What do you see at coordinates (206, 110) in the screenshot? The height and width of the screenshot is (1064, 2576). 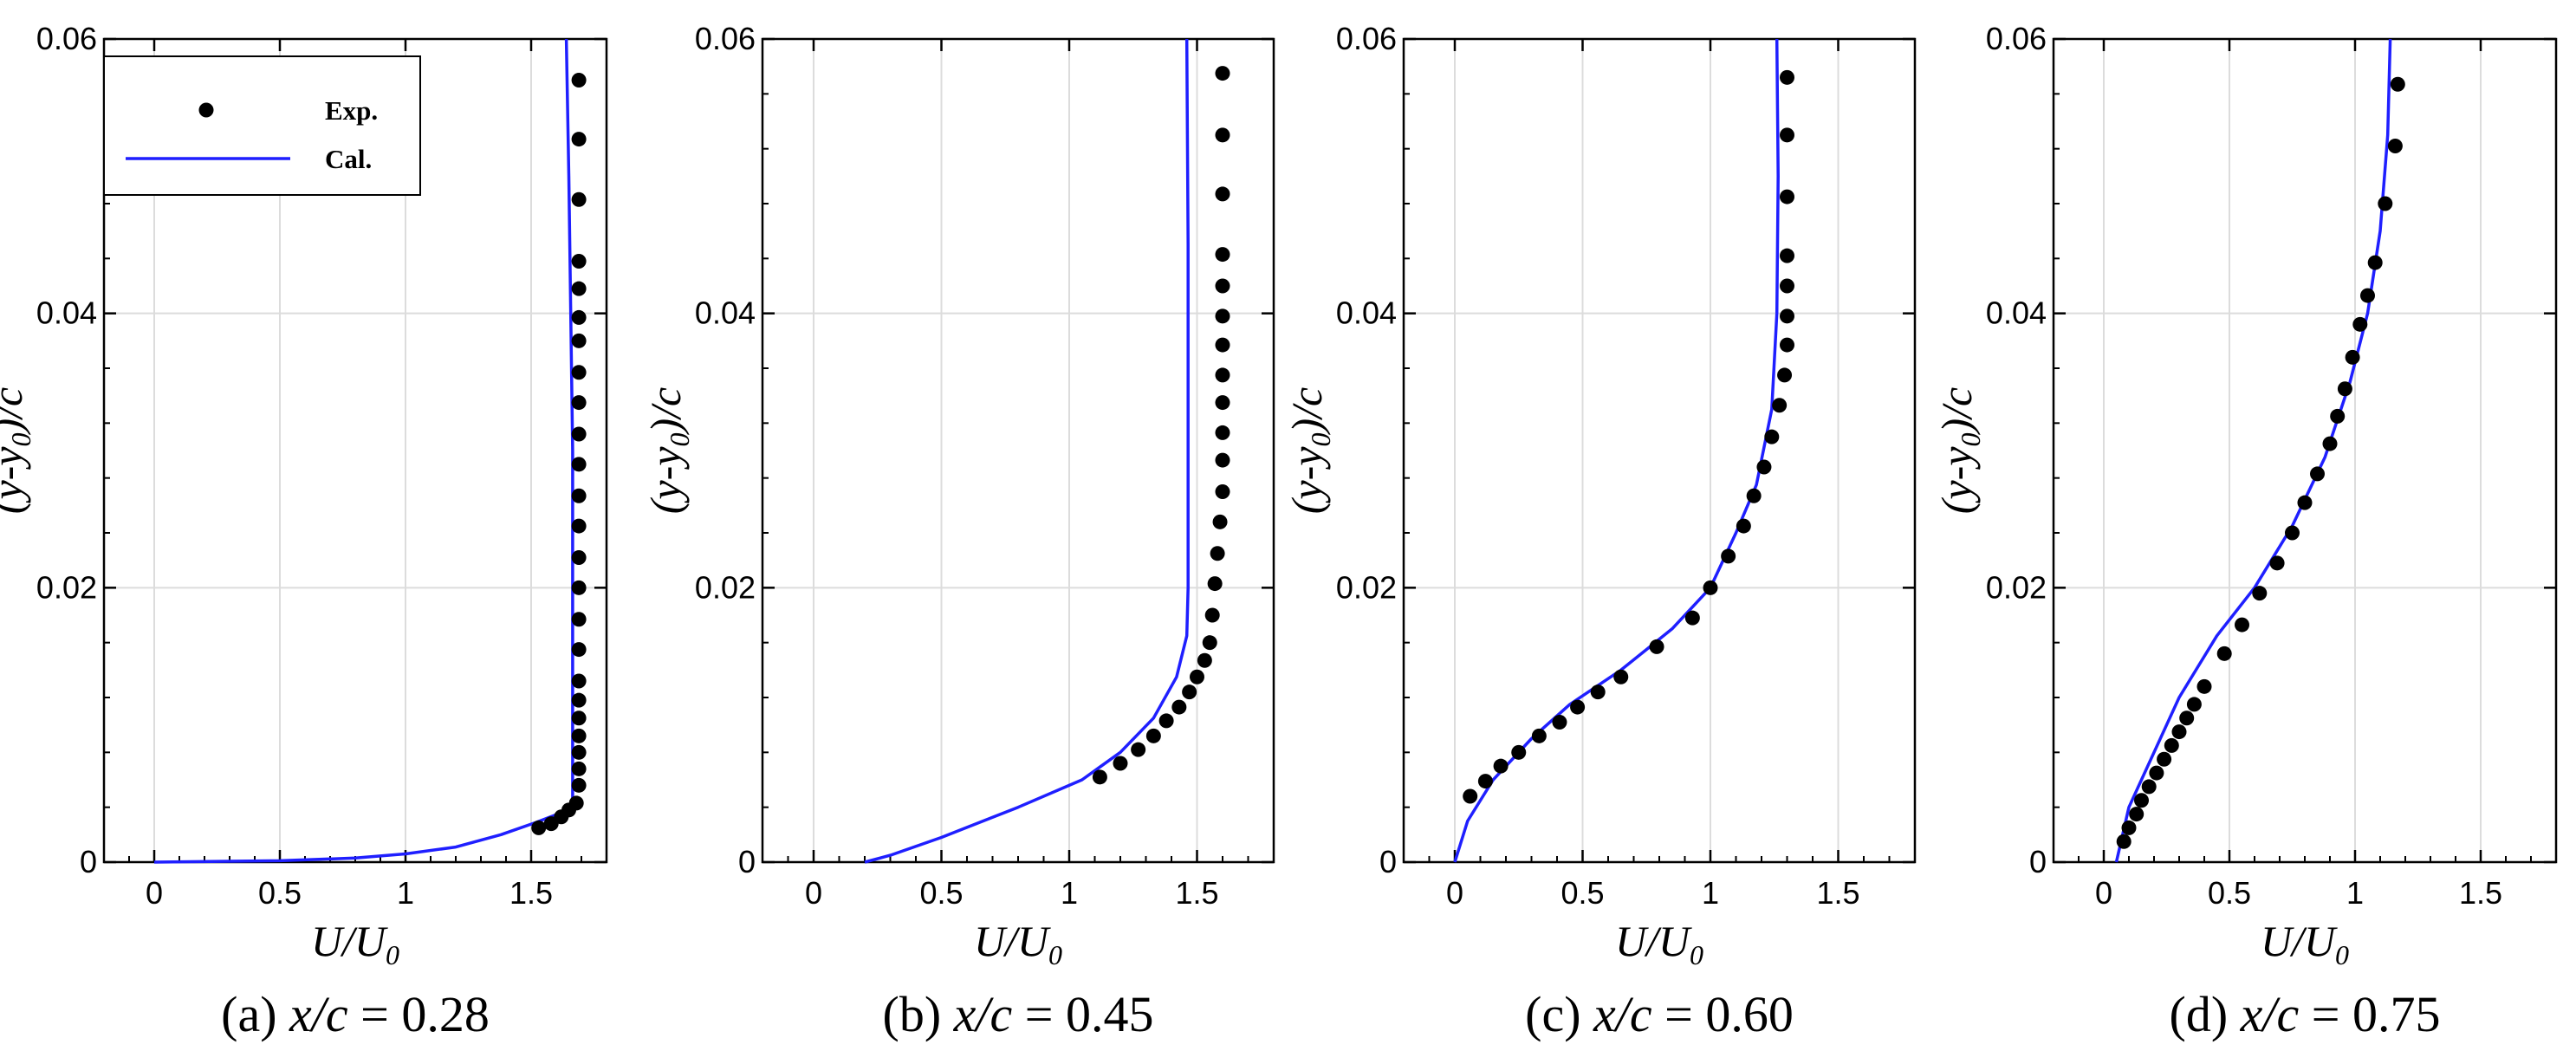 I see `legend-exp-marker` at bounding box center [206, 110].